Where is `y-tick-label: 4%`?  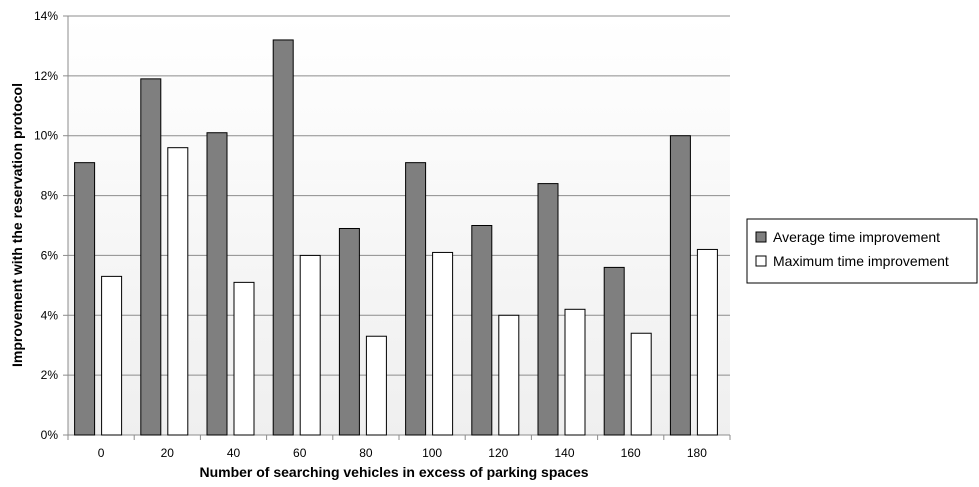 y-tick-label: 4% is located at coordinates (50, 315).